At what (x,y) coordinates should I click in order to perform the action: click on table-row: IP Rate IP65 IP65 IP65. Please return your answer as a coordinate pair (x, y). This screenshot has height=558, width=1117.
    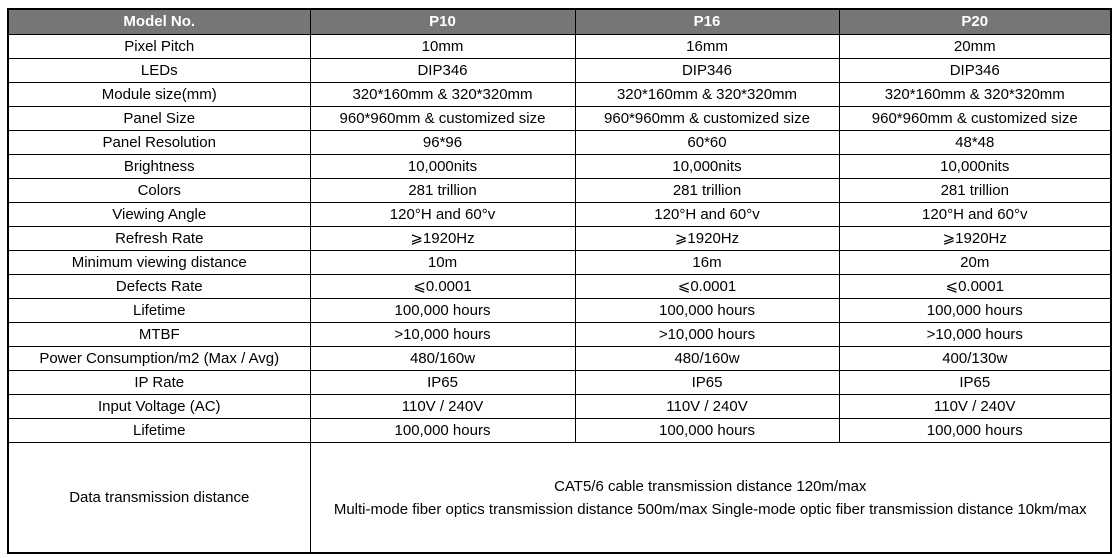
    Looking at the image, I should click on (559, 382).